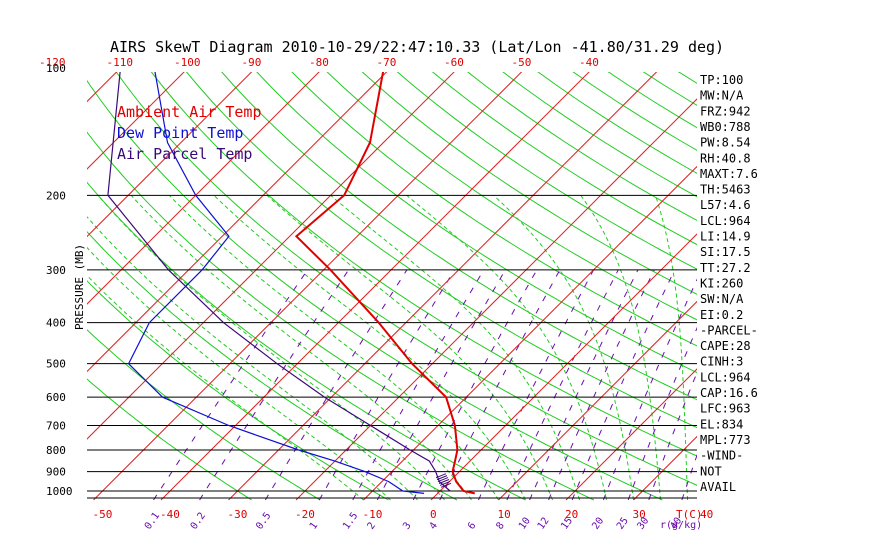 The width and height of the screenshot is (870, 560). I want to click on index-line: NOT, so click(711, 471).